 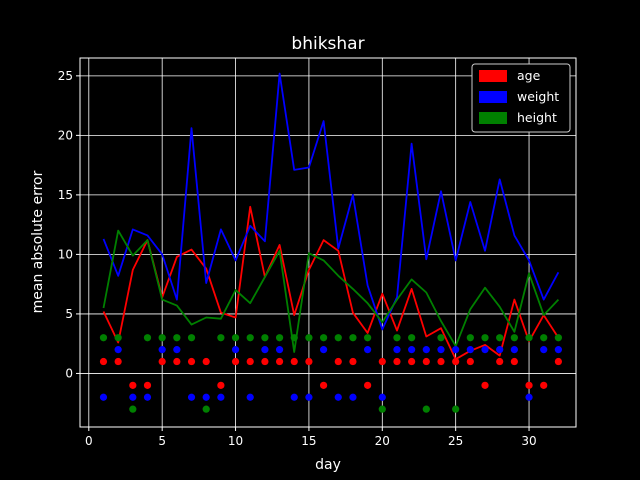 I want to click on chart-title: bhikshar, so click(x=327, y=44).